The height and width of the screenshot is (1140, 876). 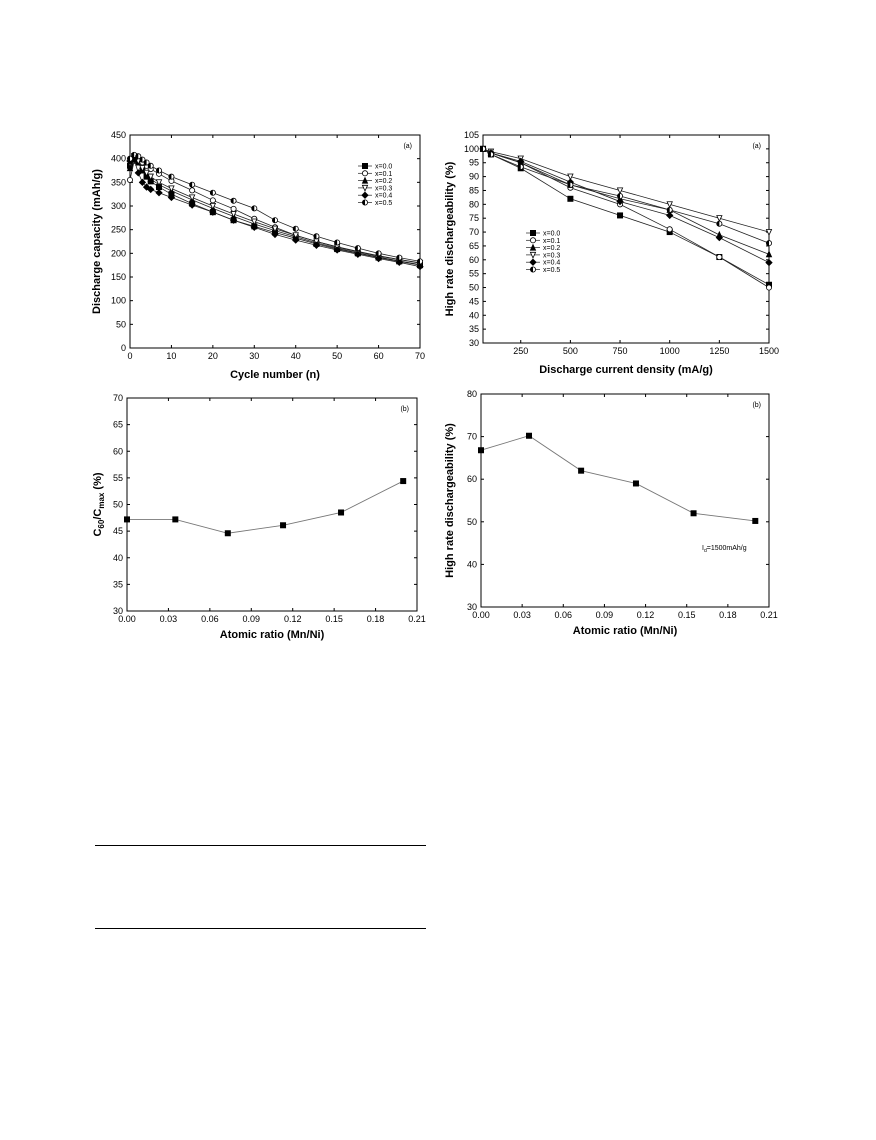 I want to click on legend-label: x=0.5, so click(x=551, y=270).